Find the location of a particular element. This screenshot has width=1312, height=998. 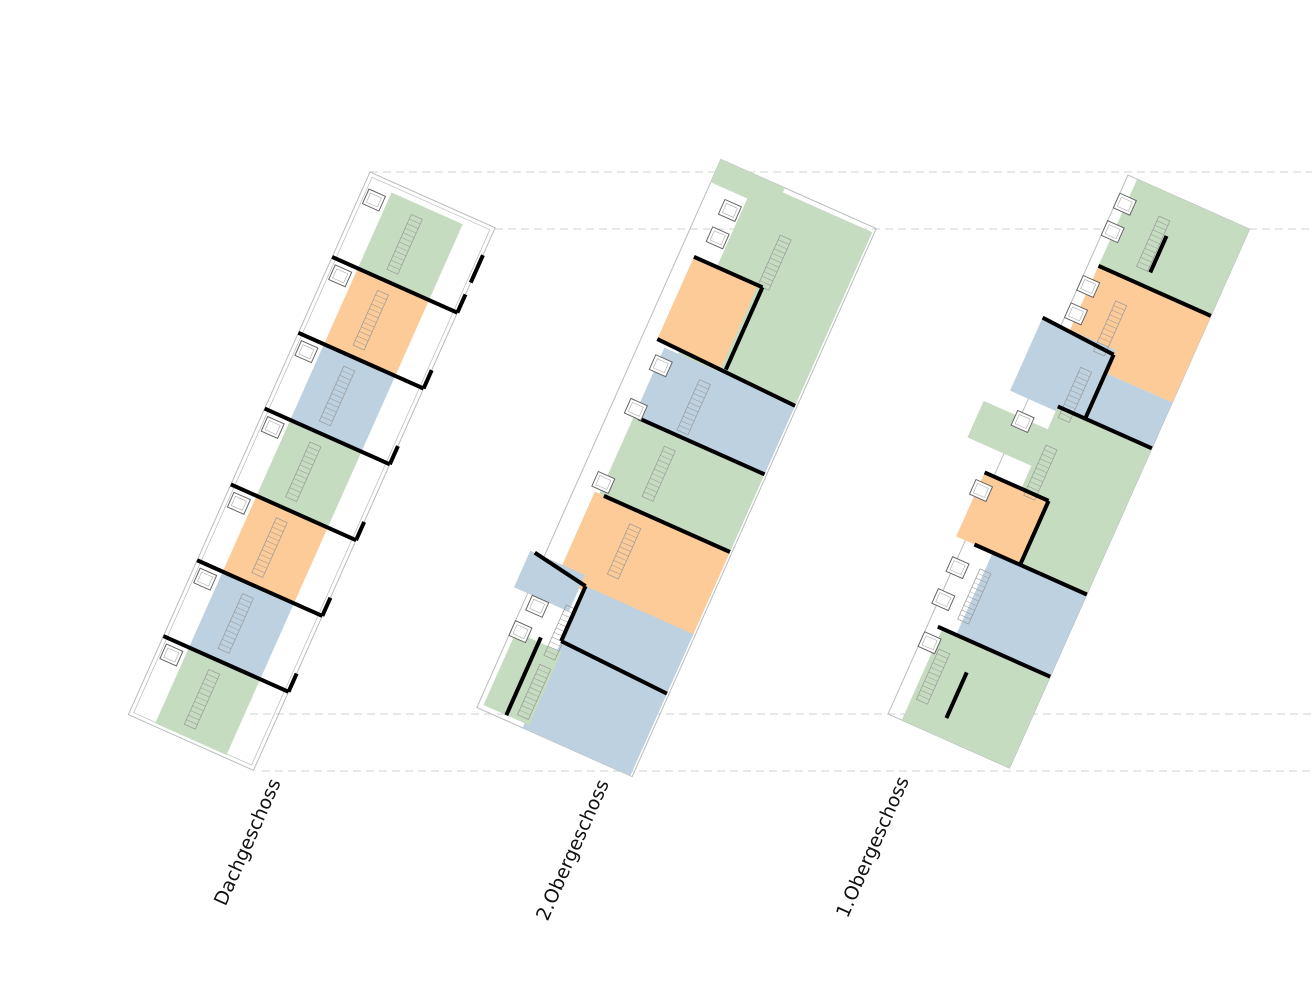

unit-b is located at coordinates (707, 312).